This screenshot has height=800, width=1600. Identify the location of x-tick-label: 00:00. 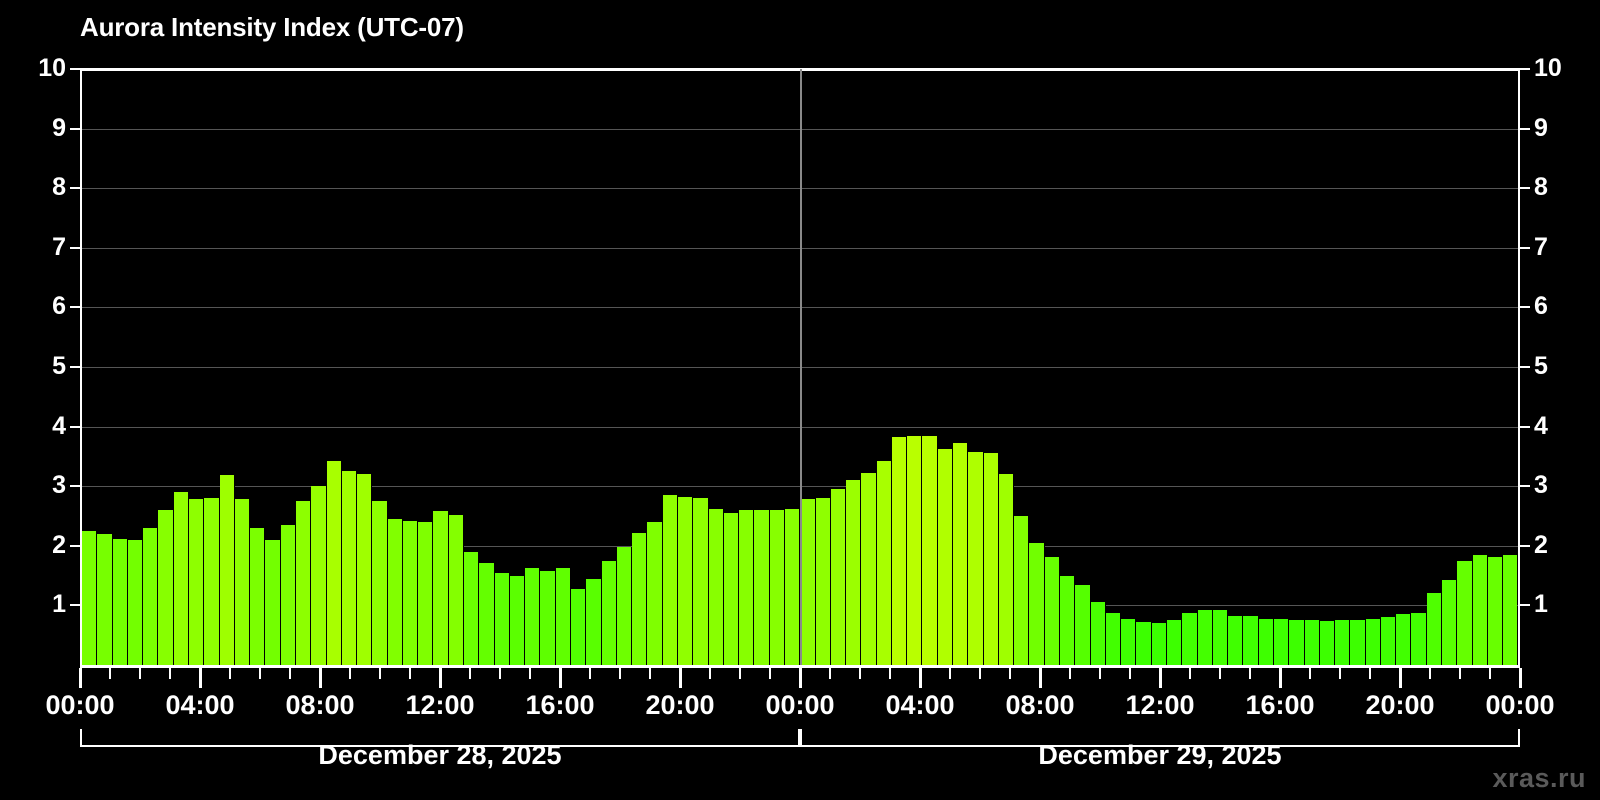
(800, 705).